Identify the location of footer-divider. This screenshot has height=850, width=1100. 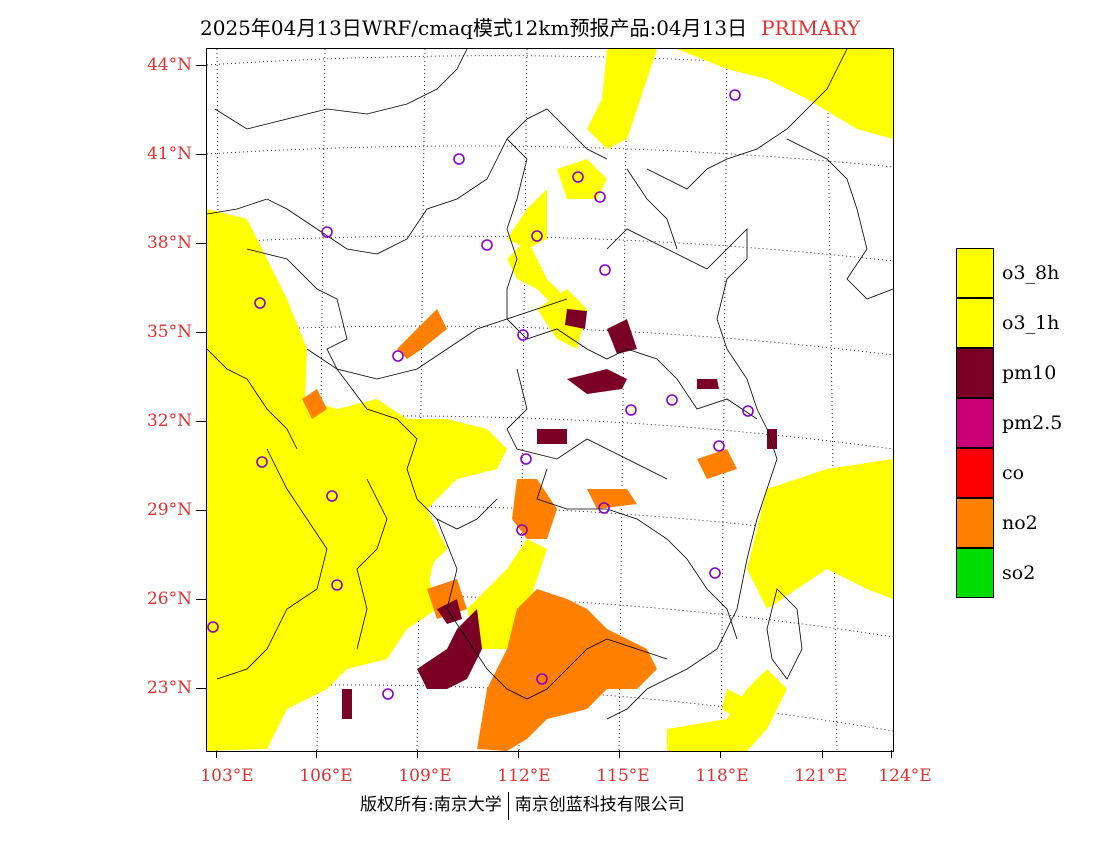
(508, 805).